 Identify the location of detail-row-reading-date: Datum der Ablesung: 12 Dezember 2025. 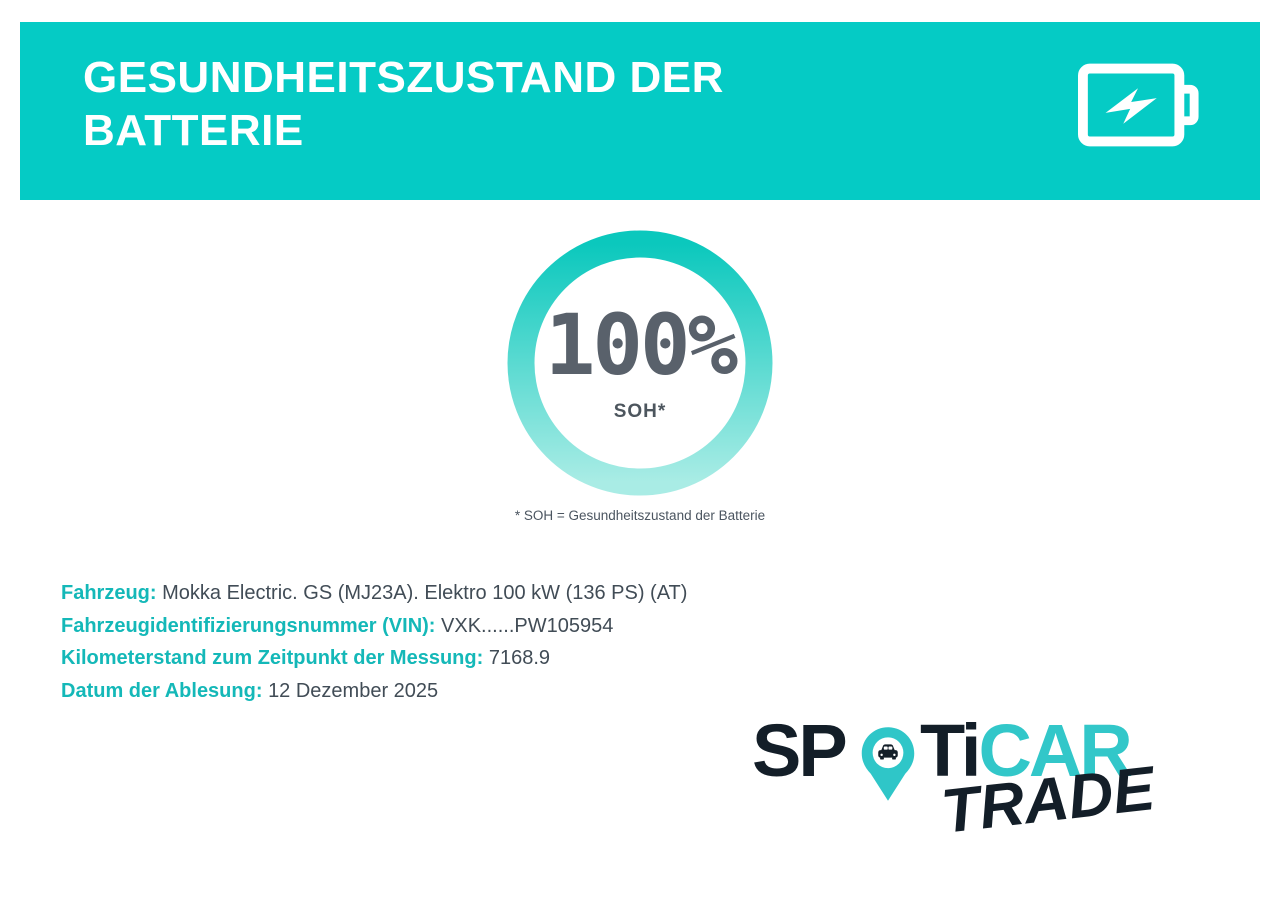
(374, 691).